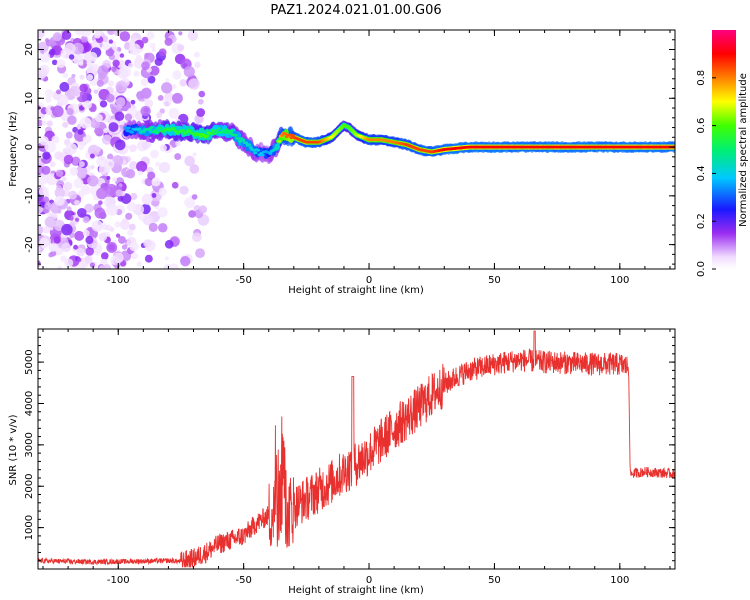  I want to click on y-tick-label: 10, so click(29, 98).